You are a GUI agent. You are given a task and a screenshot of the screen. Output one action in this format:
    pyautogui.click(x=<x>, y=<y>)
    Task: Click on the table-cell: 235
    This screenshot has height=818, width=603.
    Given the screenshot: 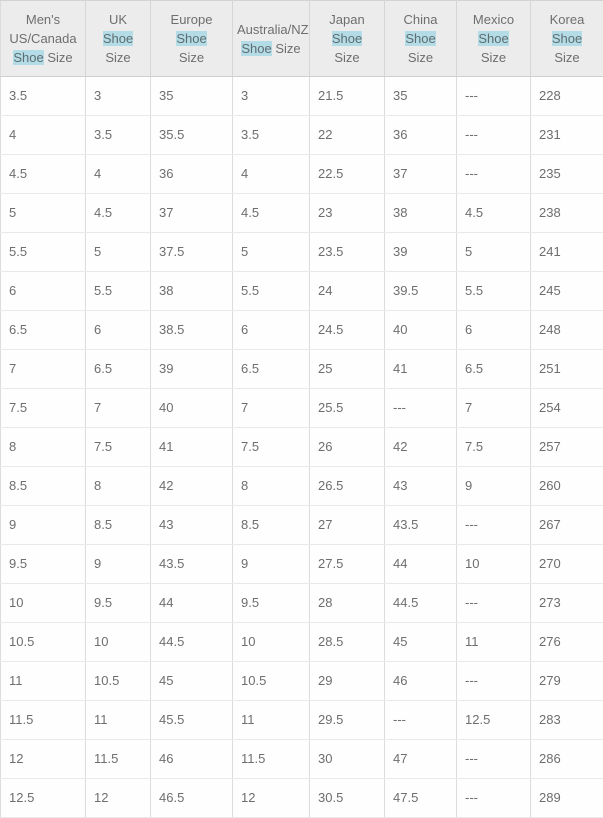 What is the action you would take?
    pyautogui.click(x=567, y=174)
    